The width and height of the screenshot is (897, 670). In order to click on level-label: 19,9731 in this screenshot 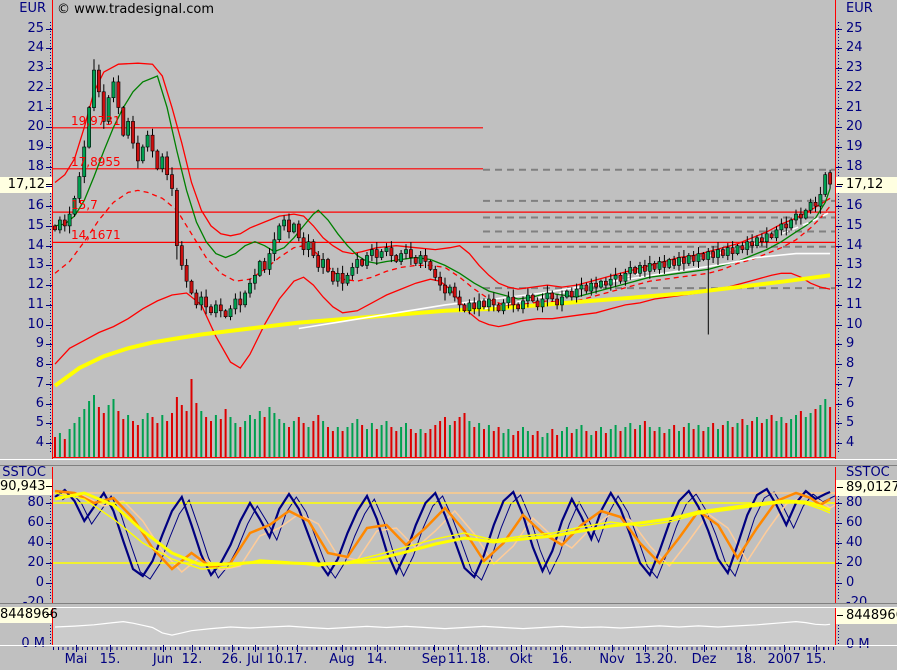, I will do `click(96, 120)`.